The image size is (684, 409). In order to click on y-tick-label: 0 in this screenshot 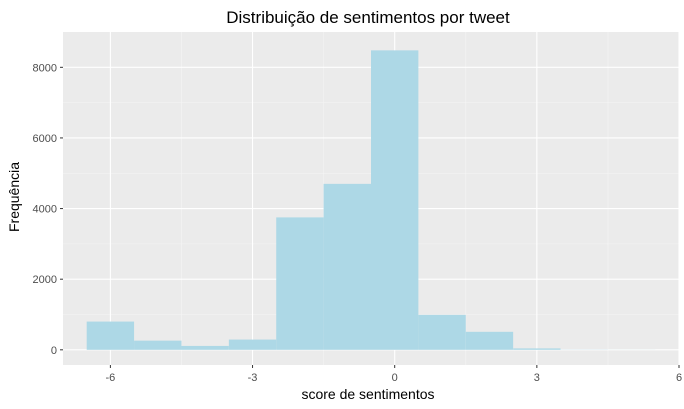, I will do `click(54, 351)`.